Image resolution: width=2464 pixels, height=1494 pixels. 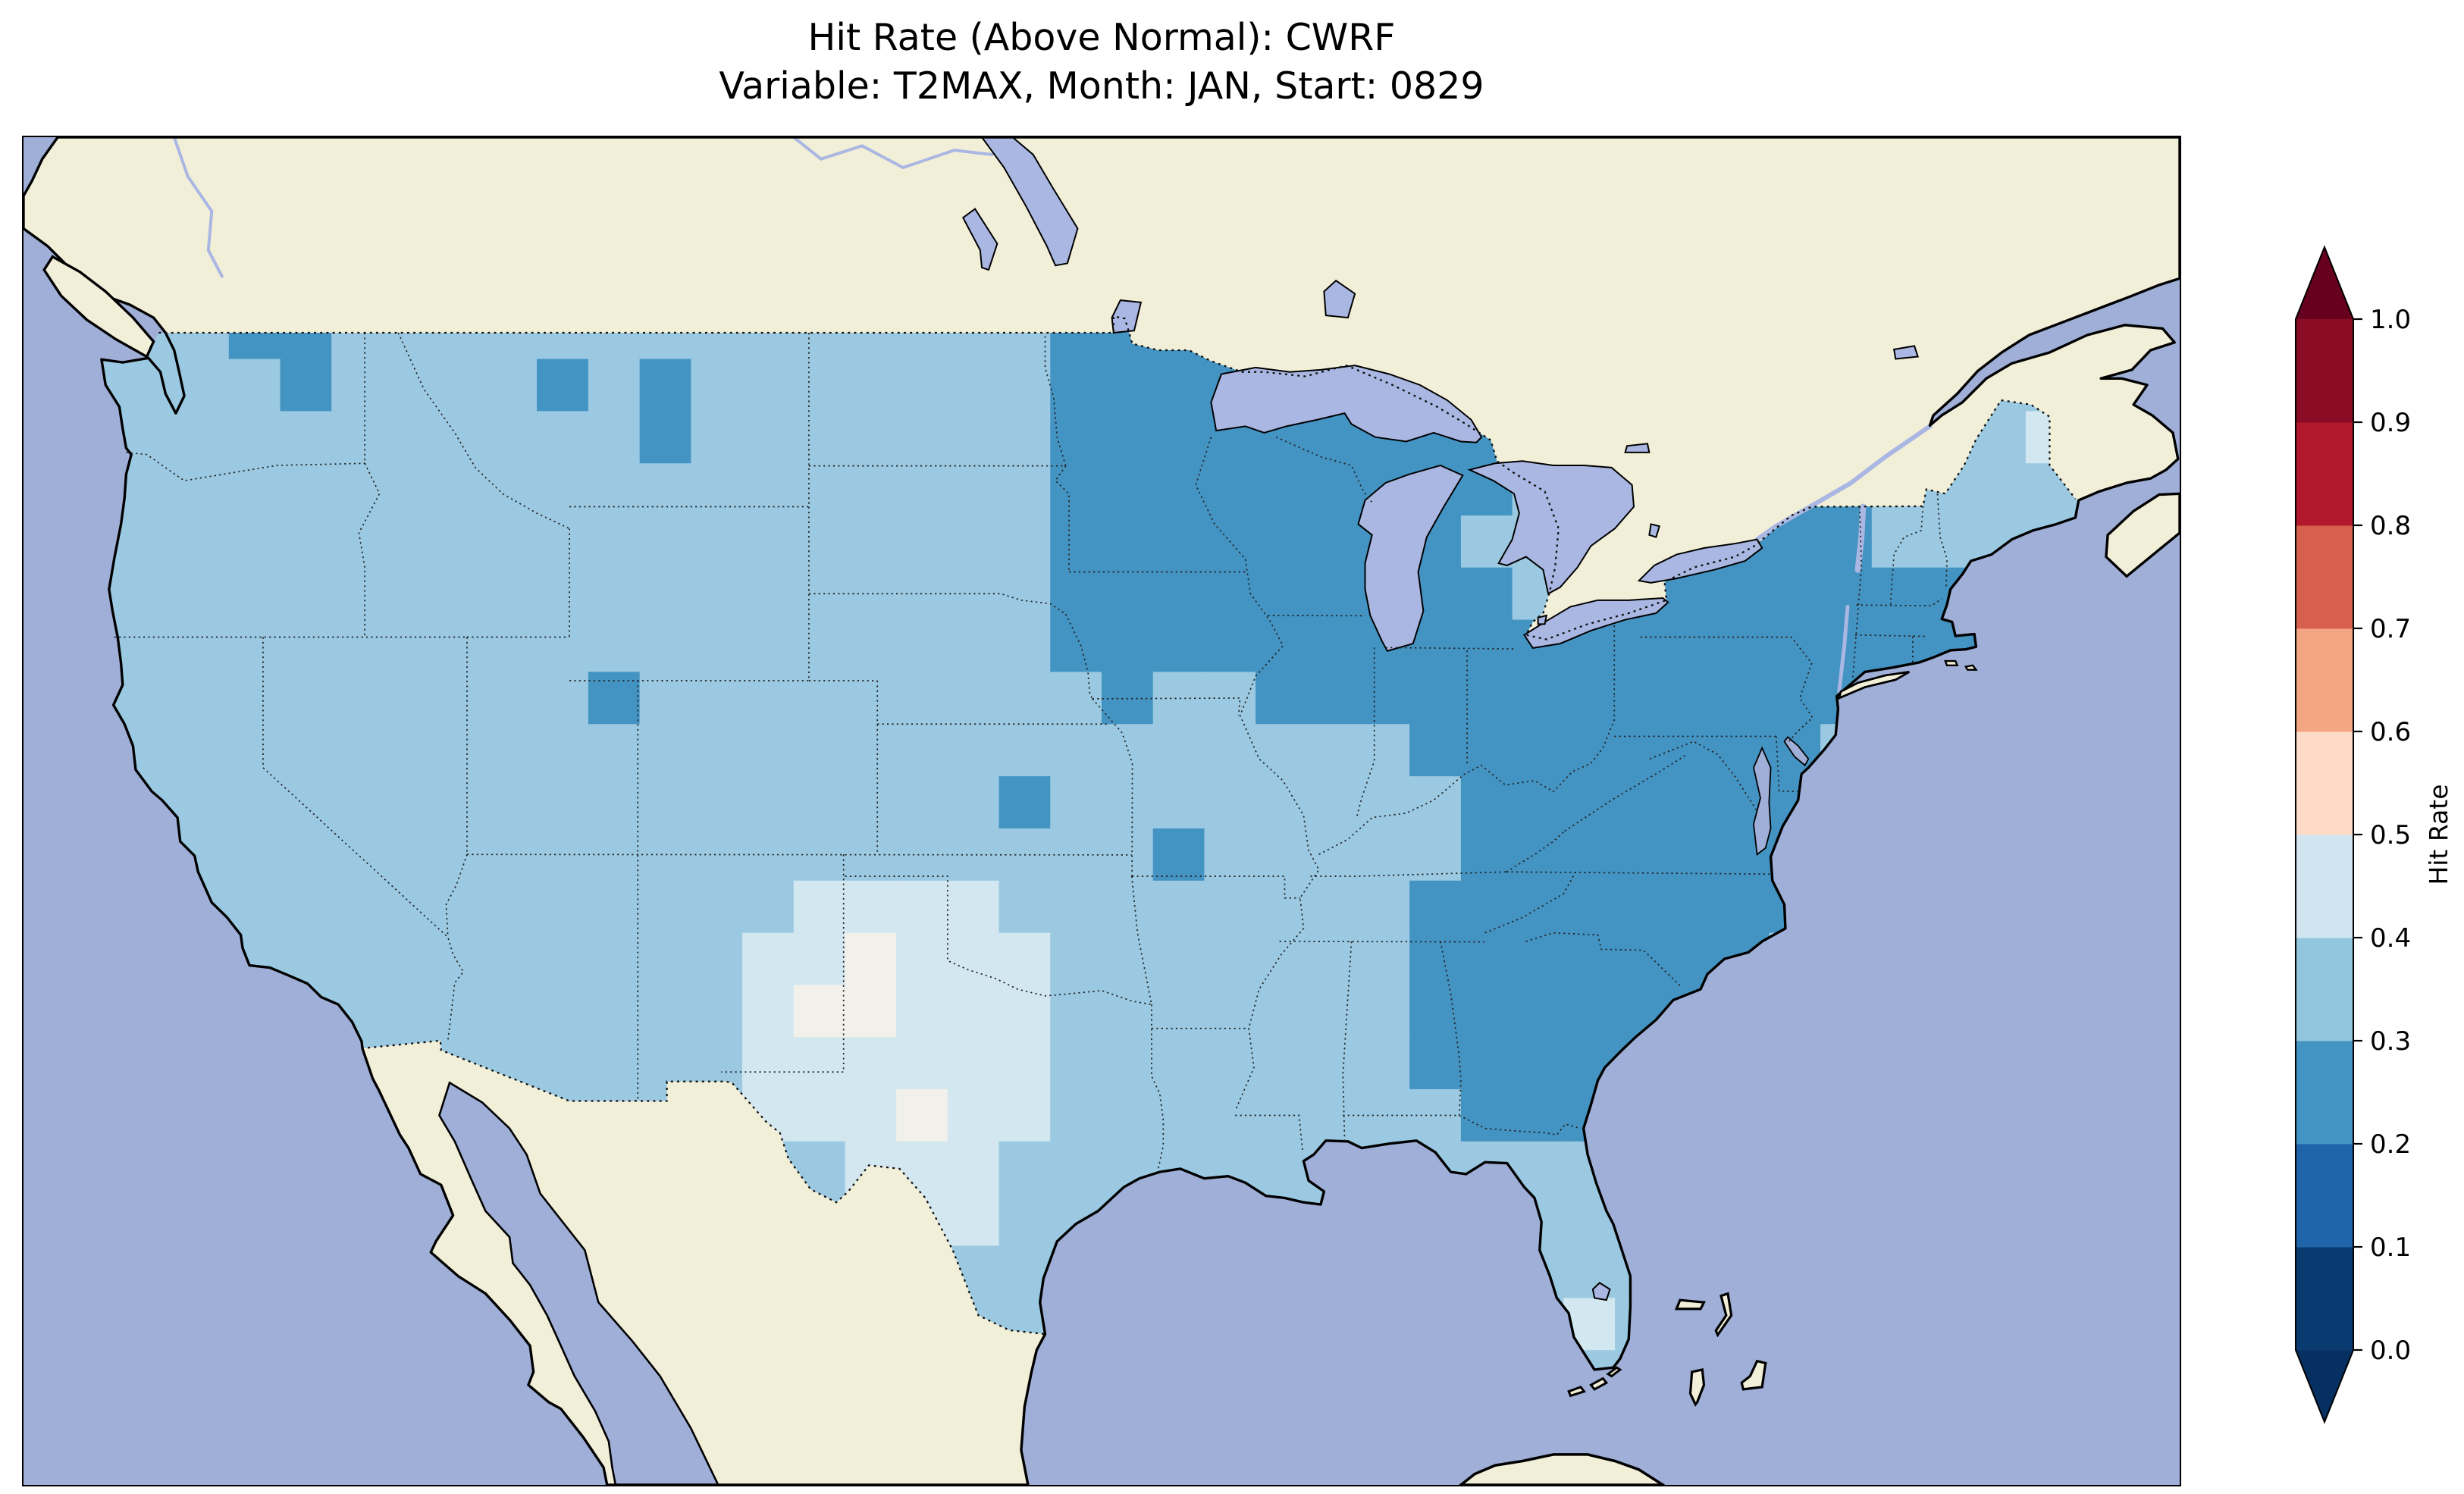 I want to click on marthas-vineyard, so click(x=1952, y=663).